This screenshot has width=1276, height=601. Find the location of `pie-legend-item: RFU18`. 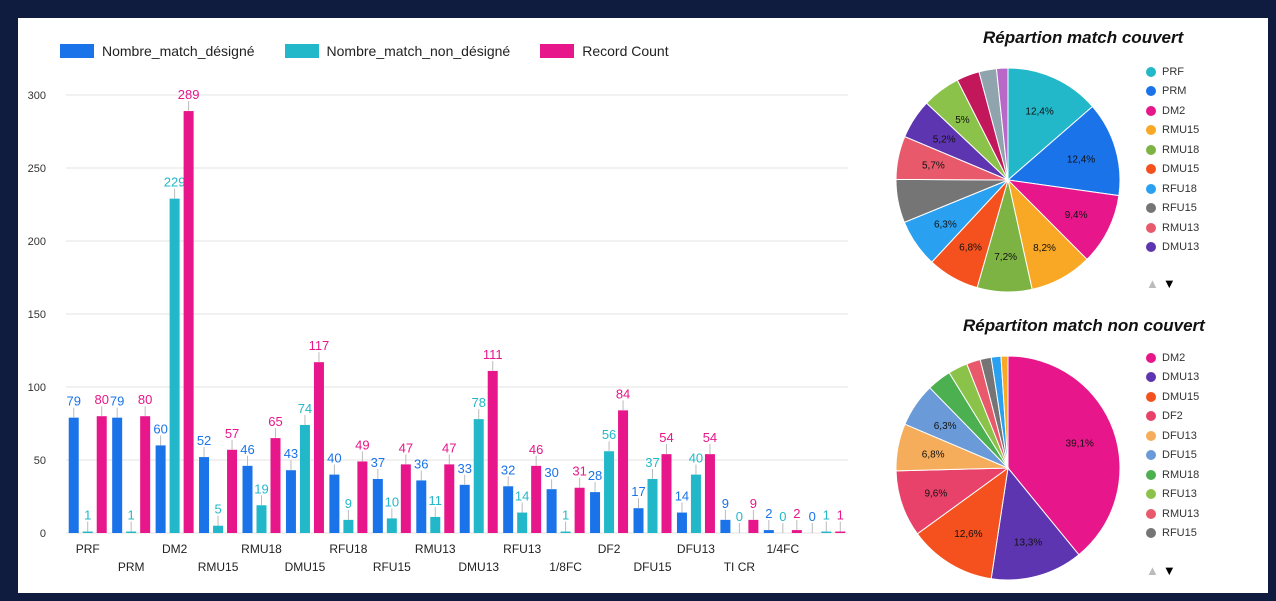

pie-legend-item: RFU18 is located at coordinates (1172, 189).